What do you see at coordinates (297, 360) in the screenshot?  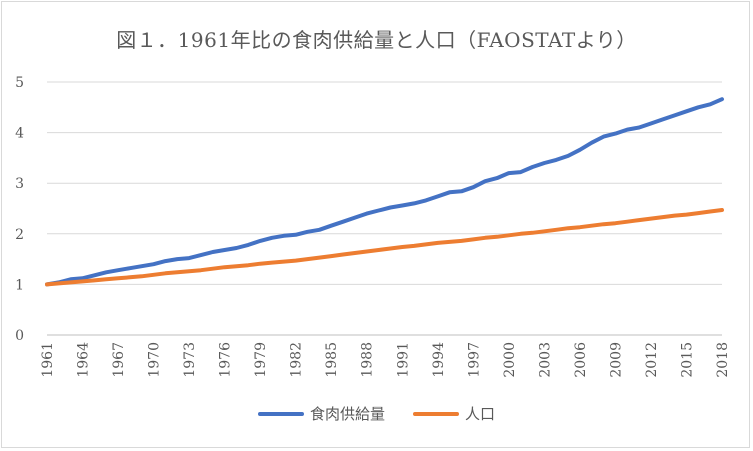 I see `x-tick-label: 1982` at bounding box center [297, 360].